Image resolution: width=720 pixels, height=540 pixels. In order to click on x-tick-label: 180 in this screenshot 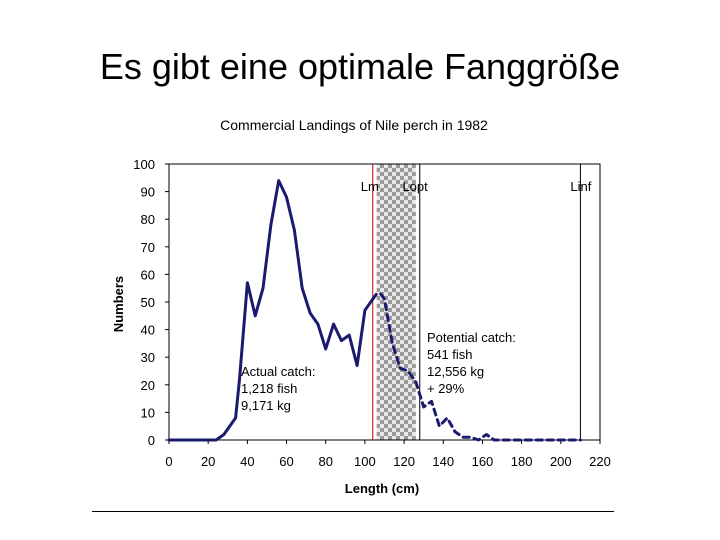, I will do `click(522, 461)`.